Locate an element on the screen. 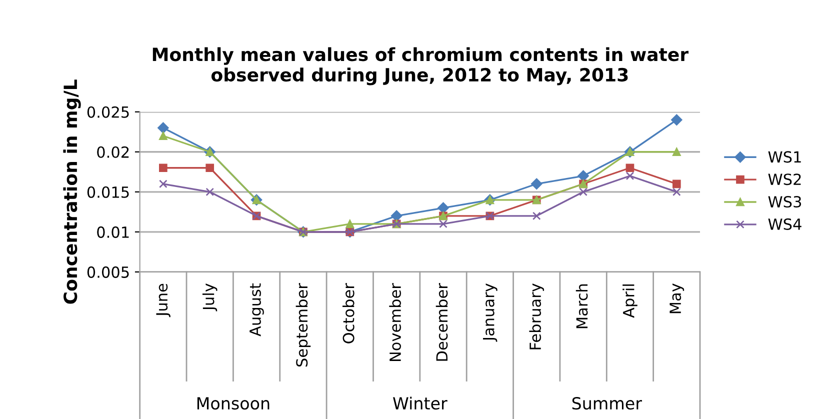 The image size is (813, 419). x-tick-label: December is located at coordinates (442, 322).